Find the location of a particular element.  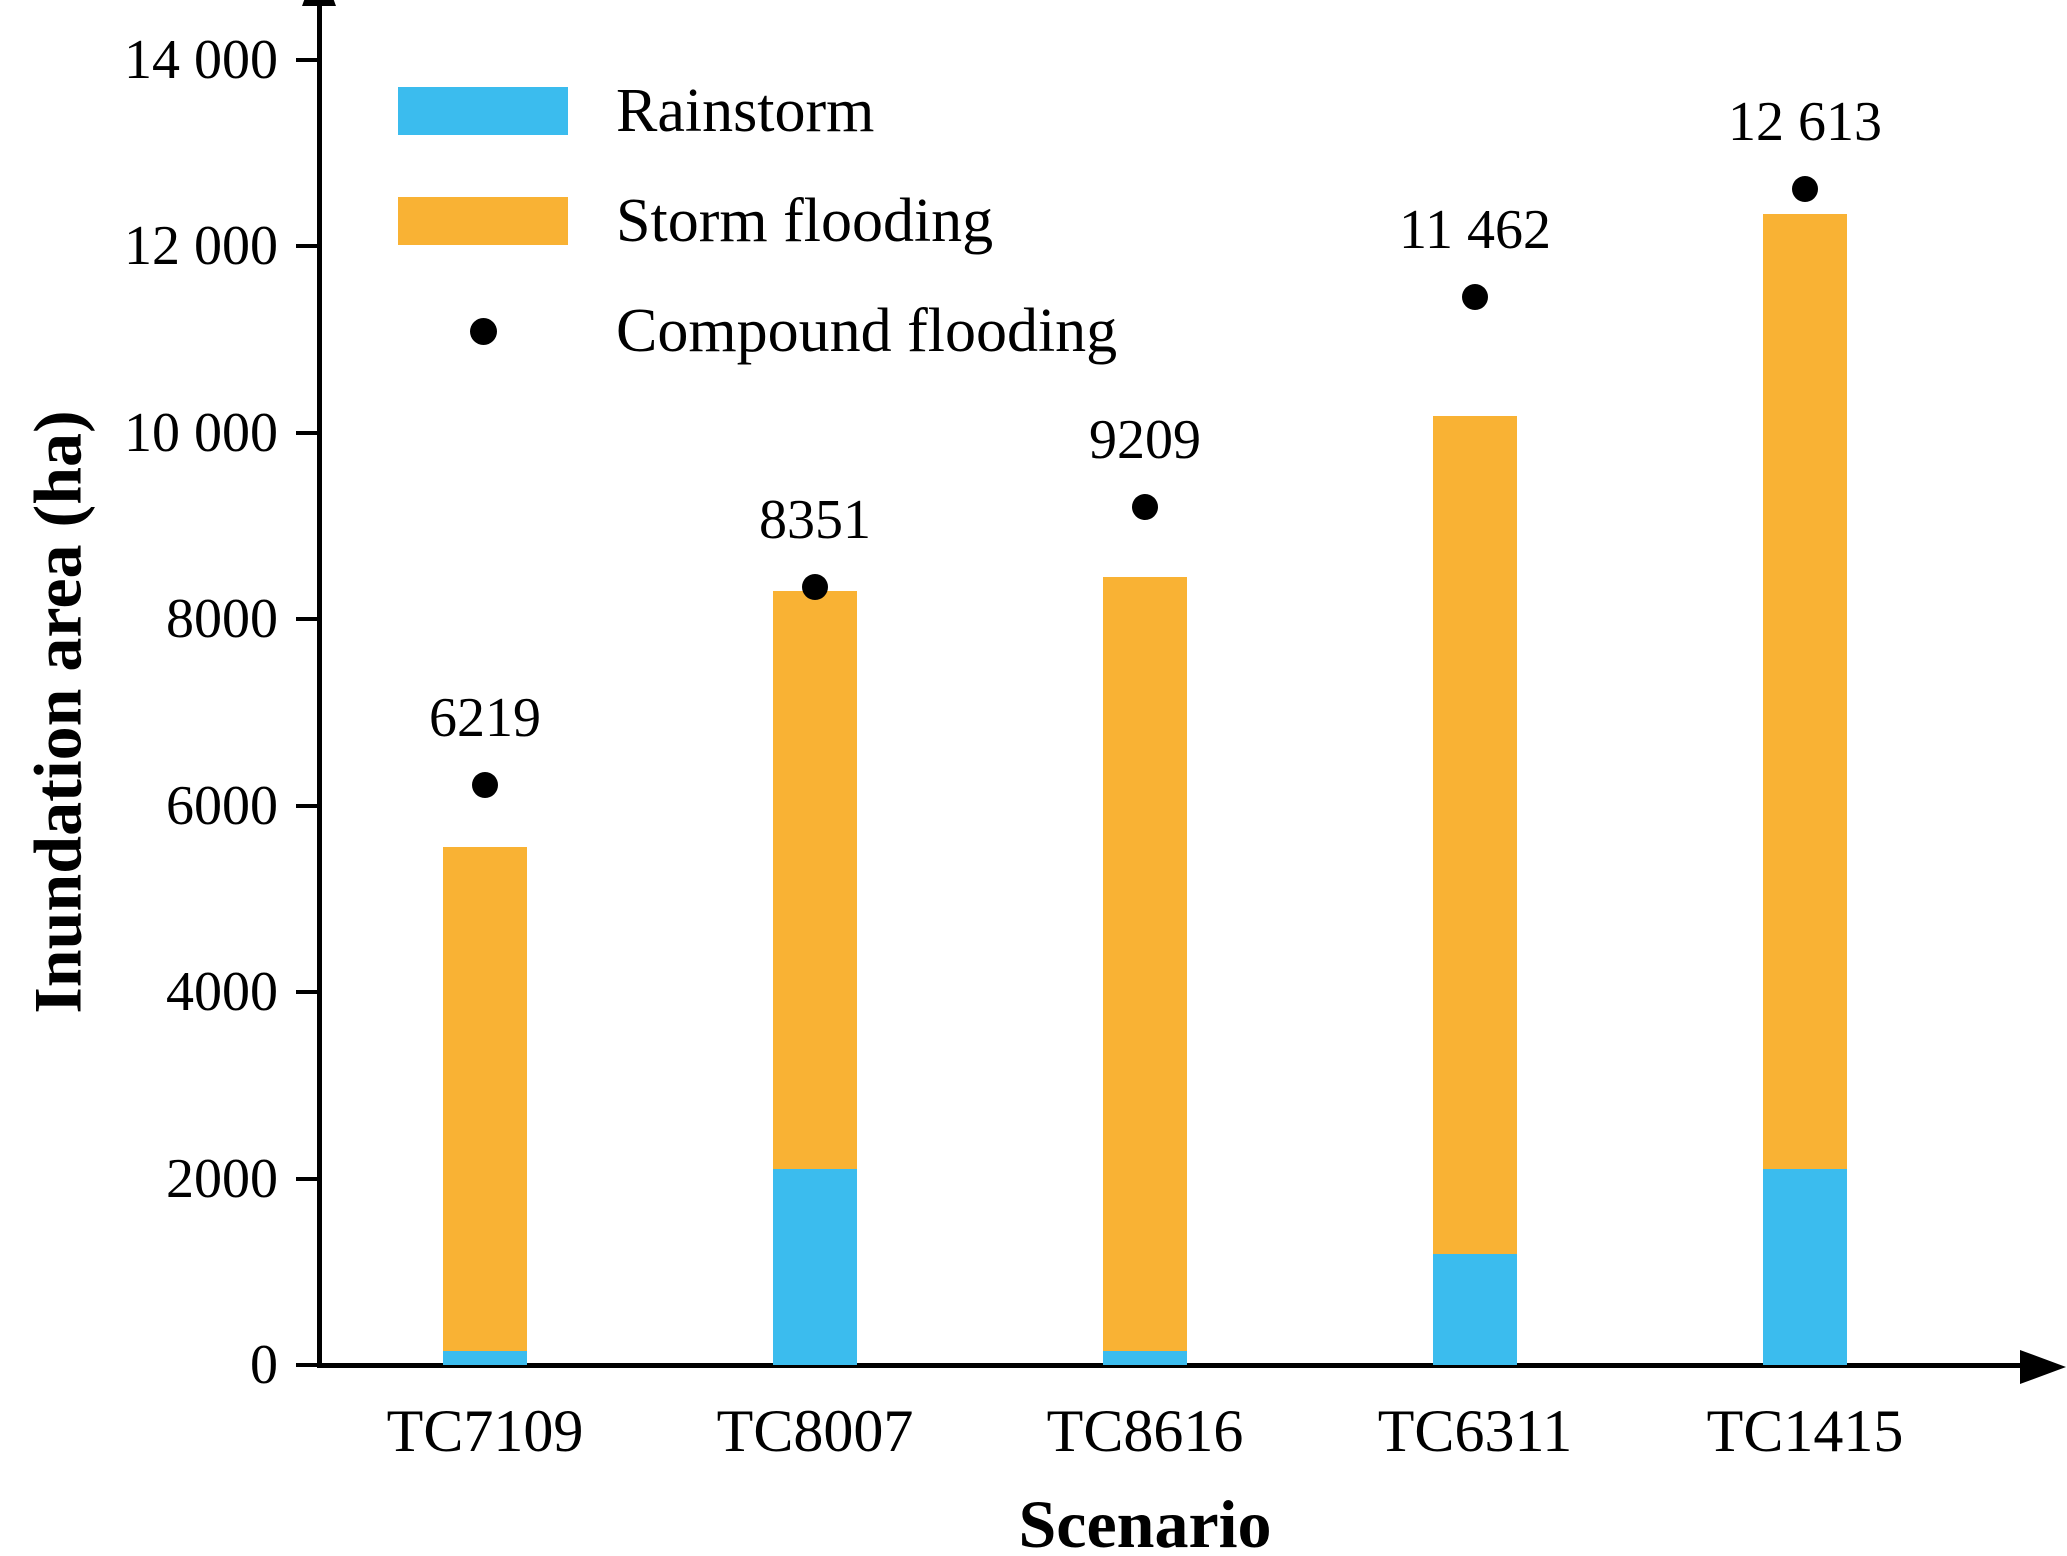

legend-item-storm-flooding: Storm flooding is located at coordinates (757, 221).